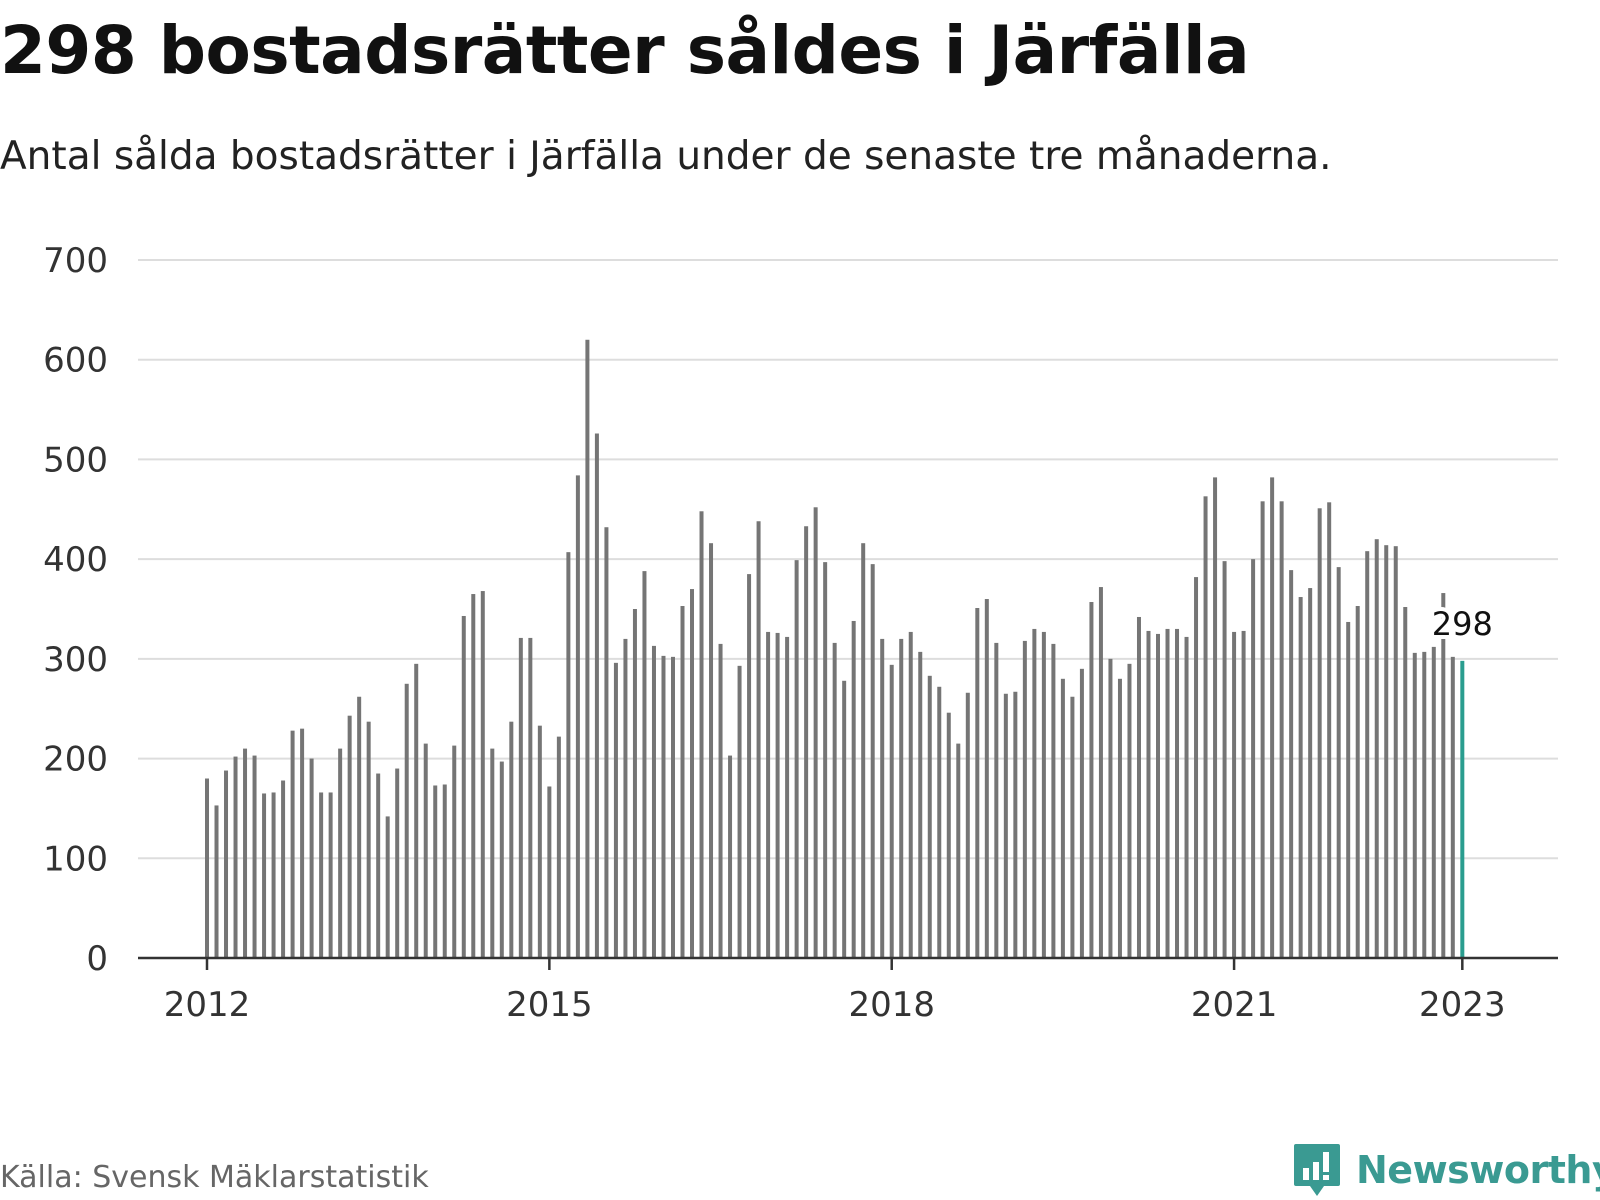  Describe the element at coordinates (207, 1005) in the screenshot. I see `x-tick-label: 2012` at that location.